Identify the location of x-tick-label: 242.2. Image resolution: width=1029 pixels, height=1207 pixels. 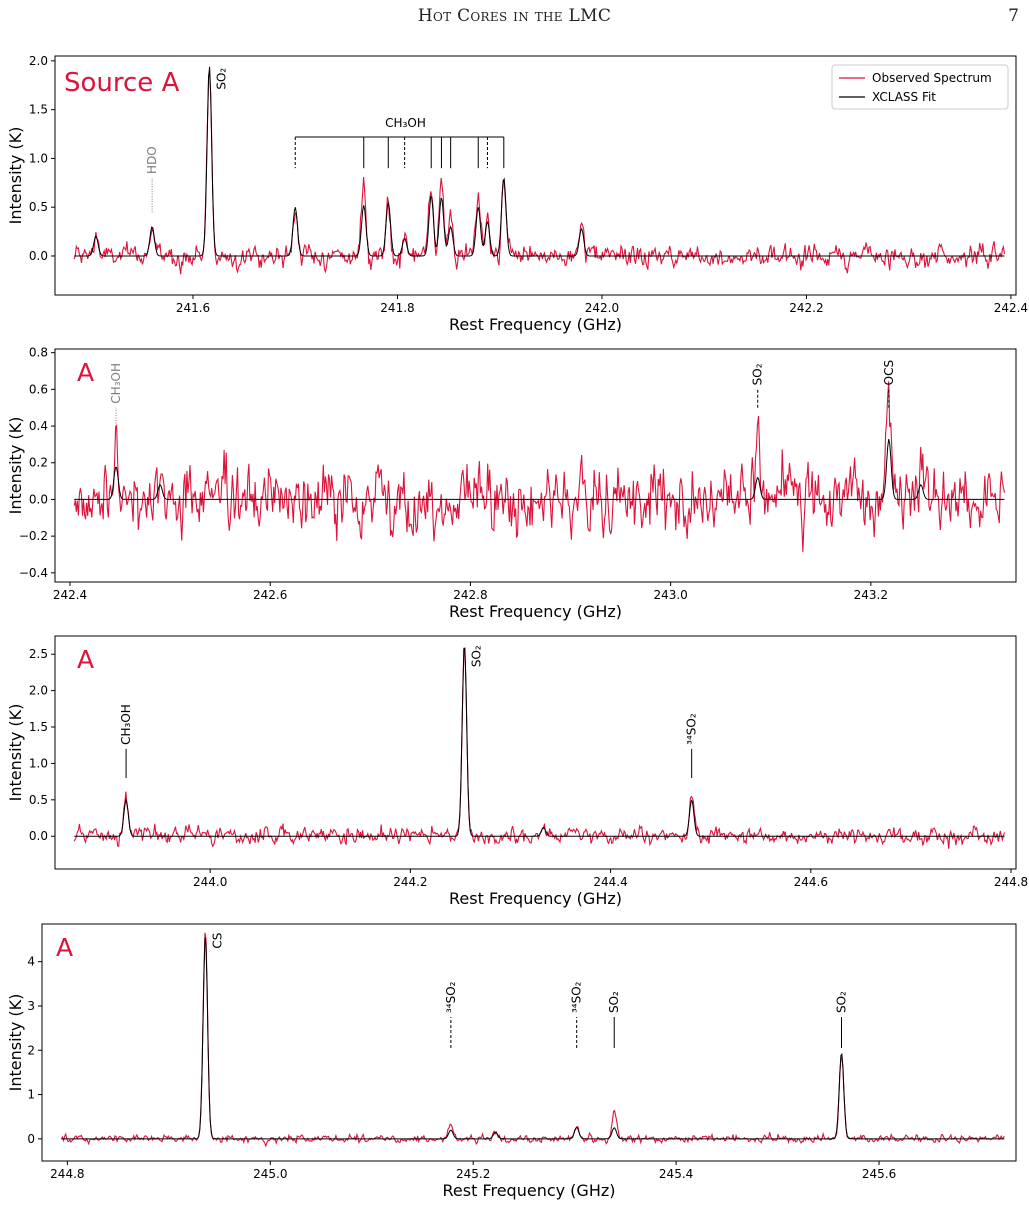
(806, 308).